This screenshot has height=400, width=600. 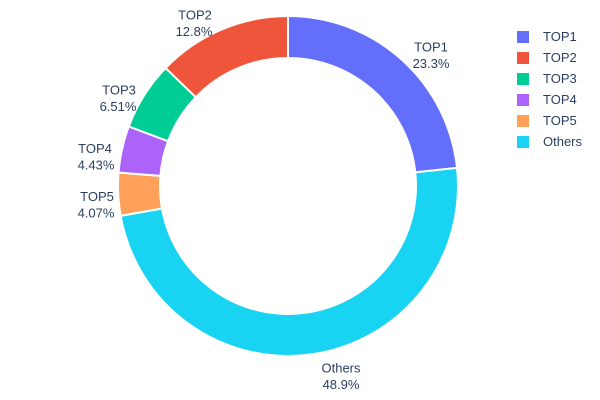 I want to click on legend-label-top3: TOP3, so click(x=560, y=78).